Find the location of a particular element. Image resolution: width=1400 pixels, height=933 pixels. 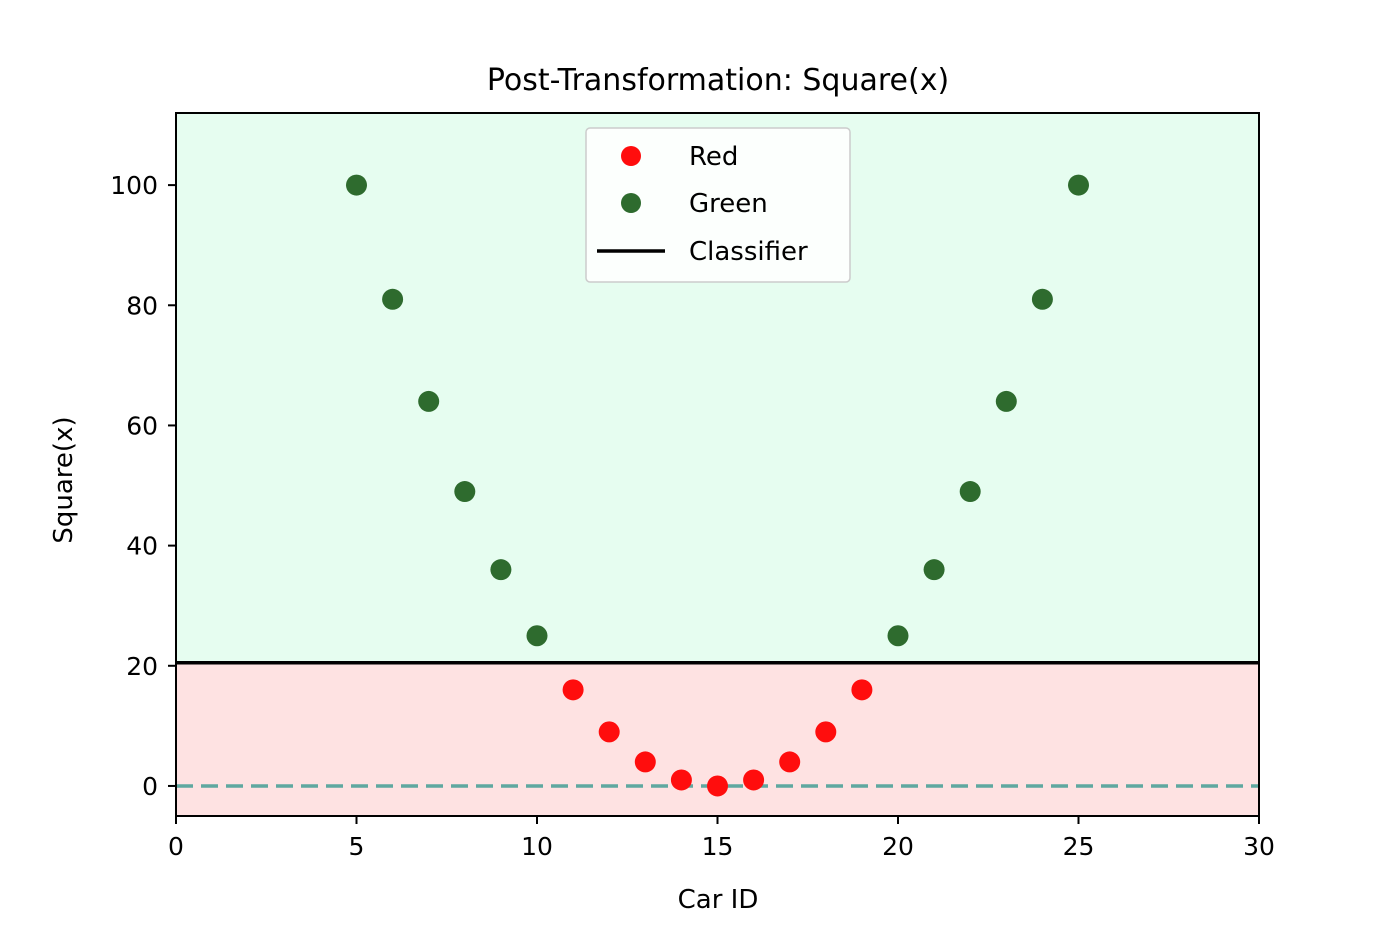

x-tick-label: 20 is located at coordinates (898, 846).